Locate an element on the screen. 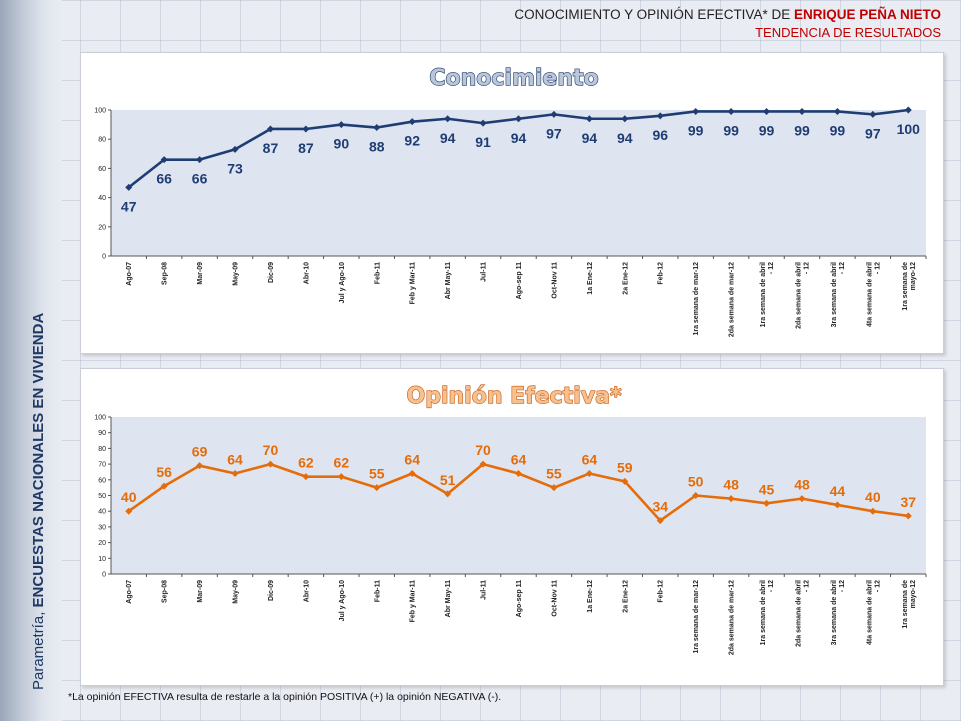  opinion-y-tick-label: 0 is located at coordinates (104, 575).